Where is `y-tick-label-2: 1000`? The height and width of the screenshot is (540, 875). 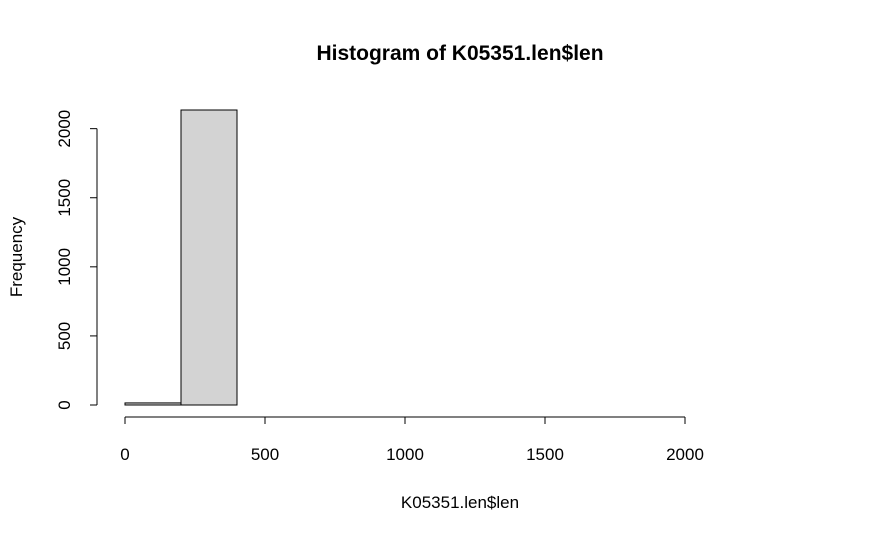 y-tick-label-2: 1000 is located at coordinates (64, 267).